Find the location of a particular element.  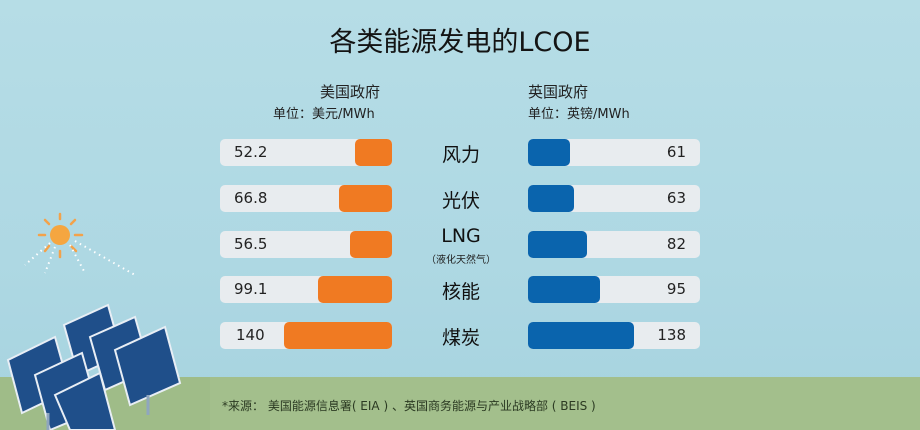

us-value: 99.1 is located at coordinates (251, 289).